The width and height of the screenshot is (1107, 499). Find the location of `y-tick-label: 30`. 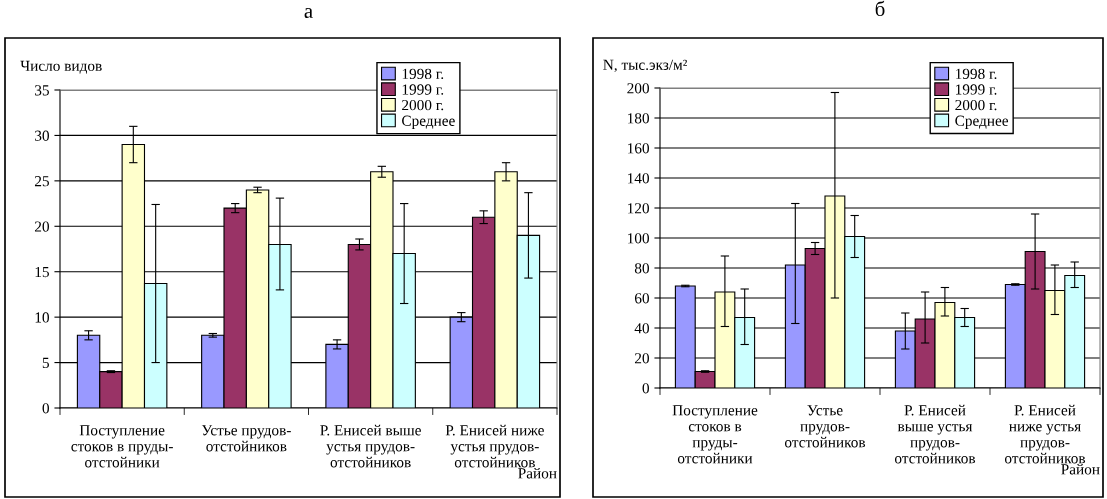

y-tick-label: 30 is located at coordinates (42, 135).